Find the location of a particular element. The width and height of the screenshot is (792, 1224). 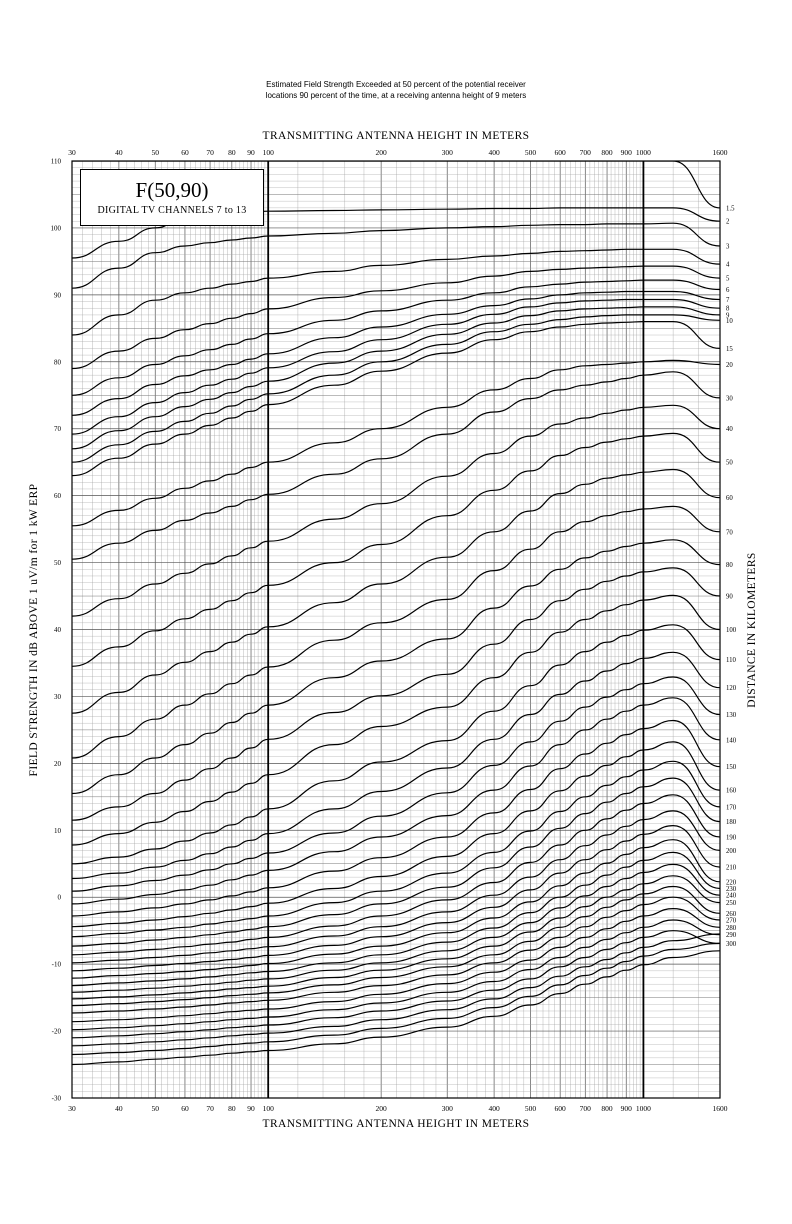

distance-label: 15 is located at coordinates (729, 349).